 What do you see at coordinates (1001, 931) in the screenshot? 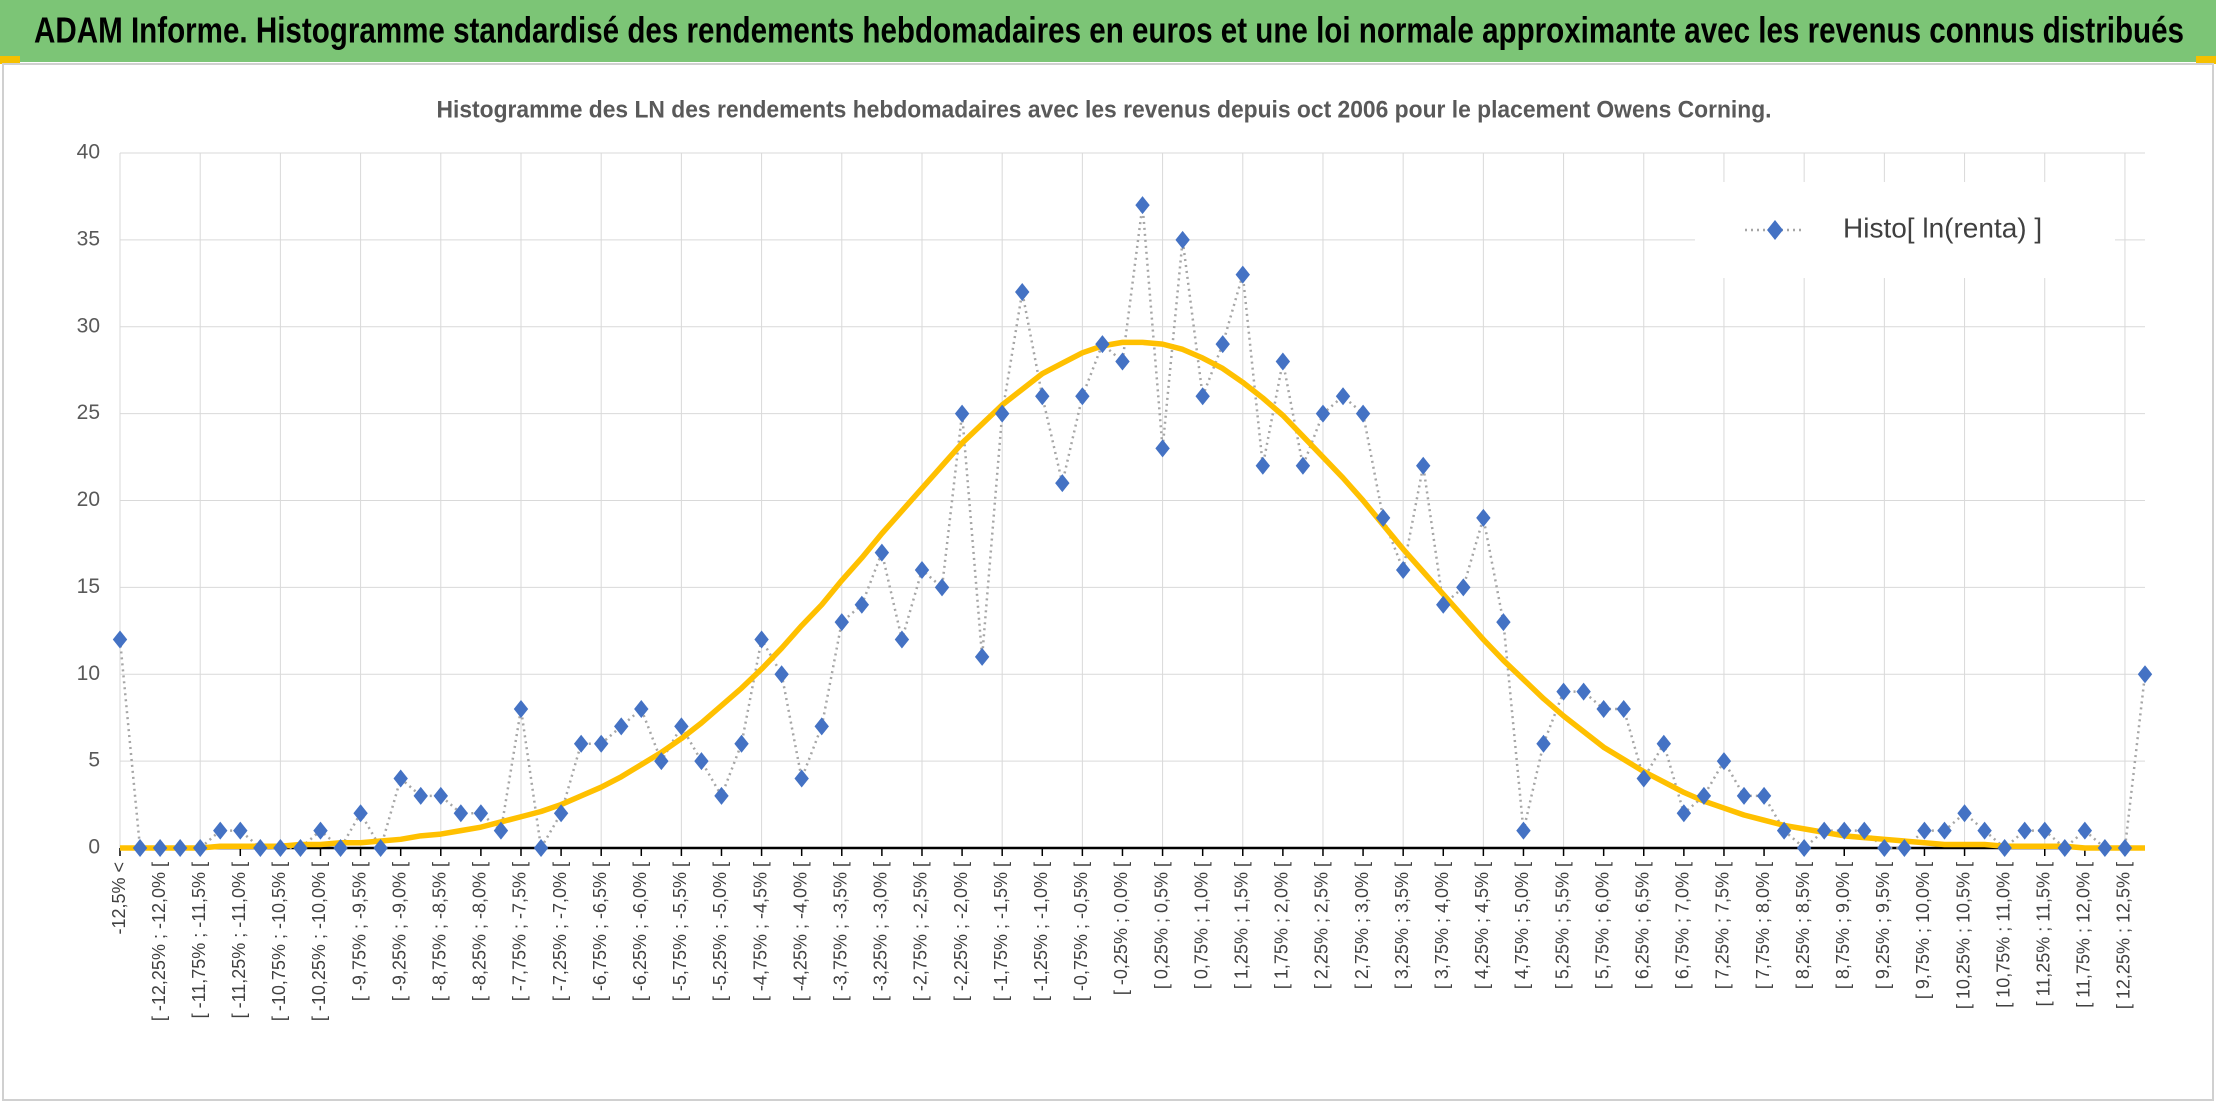
I see `x-tick-label: [ -1,75% ; -1,5% [` at bounding box center [1001, 931].